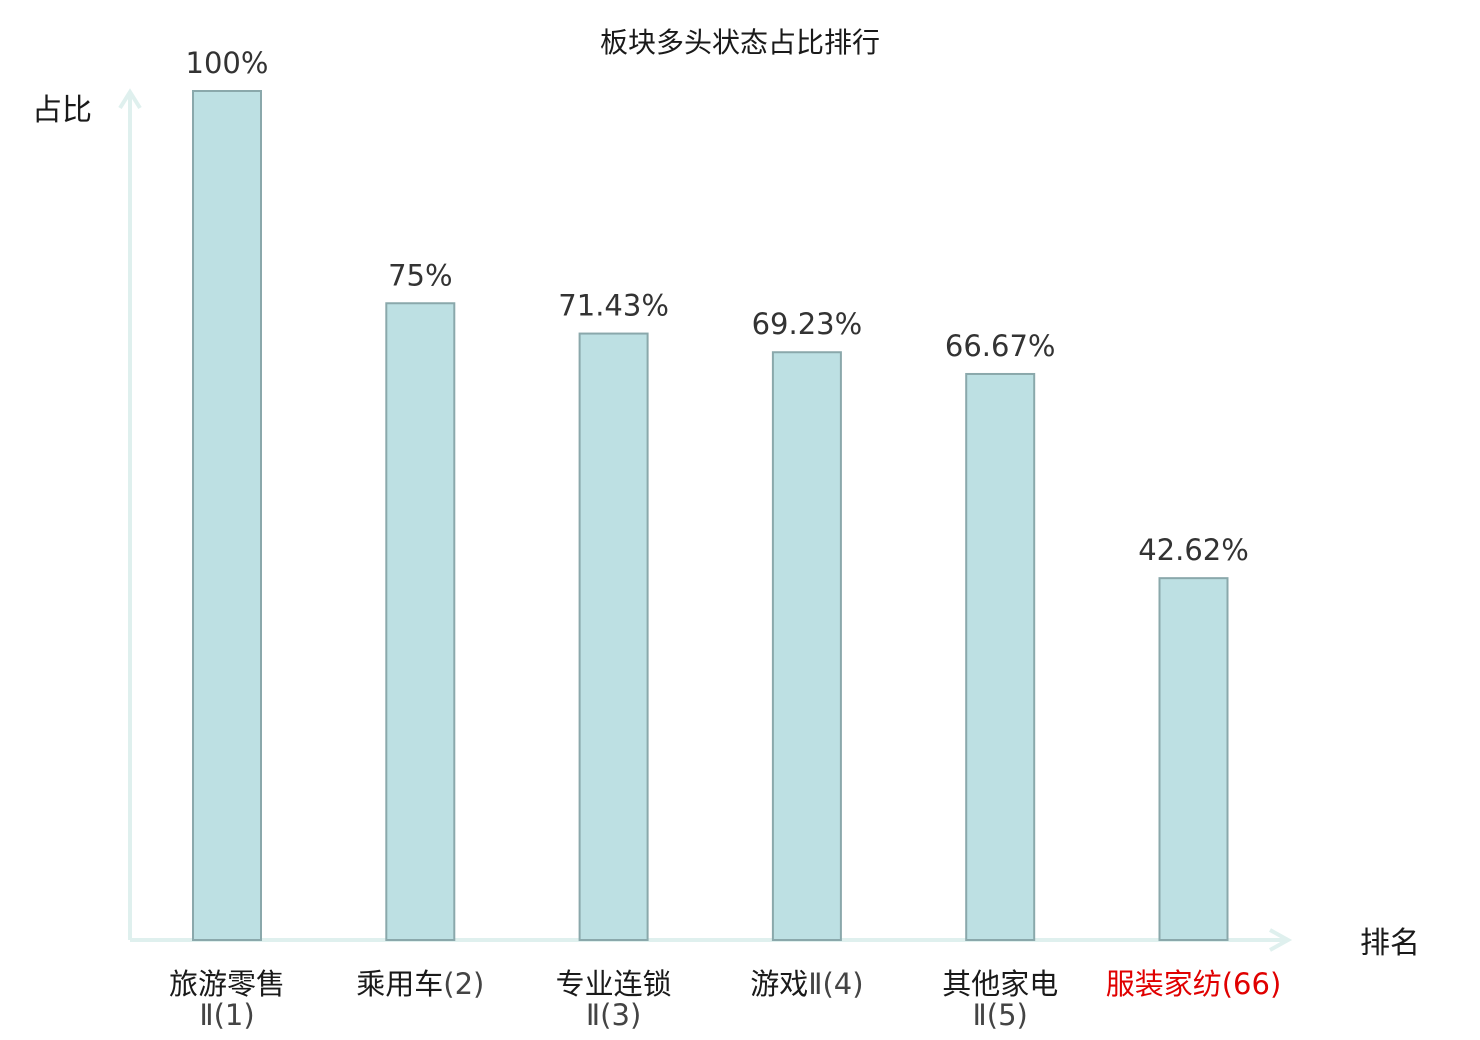 The height and width of the screenshot is (1040, 1480). Describe the element at coordinates (807, 324) in the screenshot. I see `value-label-4: 69.23%` at that location.